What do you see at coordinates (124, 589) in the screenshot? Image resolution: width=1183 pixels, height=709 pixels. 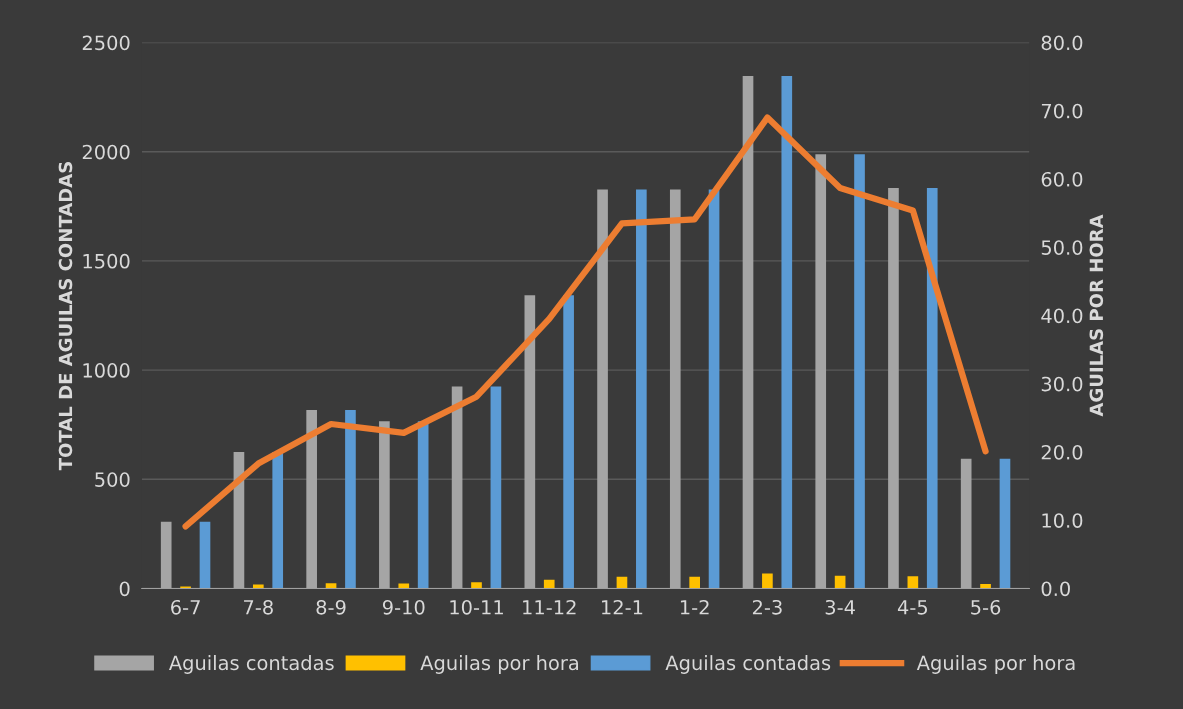 I see `y-tick-label: 0` at bounding box center [124, 589].